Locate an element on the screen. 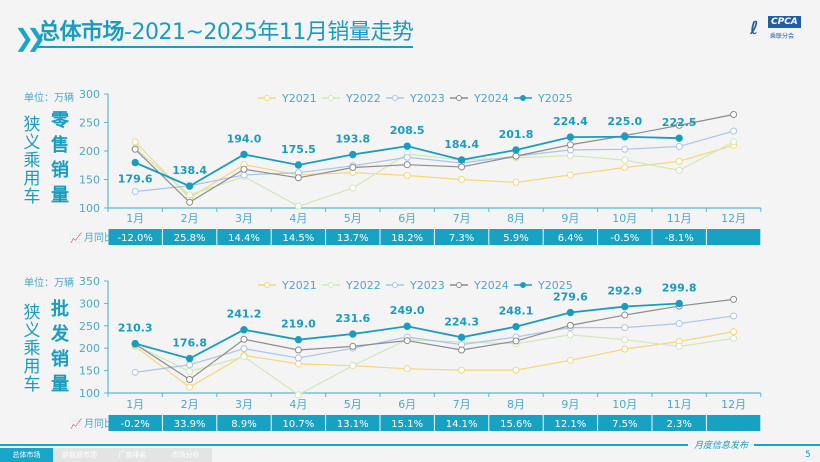 The height and width of the screenshot is (462, 820). yoy-label: 月同比 is located at coordinates (99, 424).